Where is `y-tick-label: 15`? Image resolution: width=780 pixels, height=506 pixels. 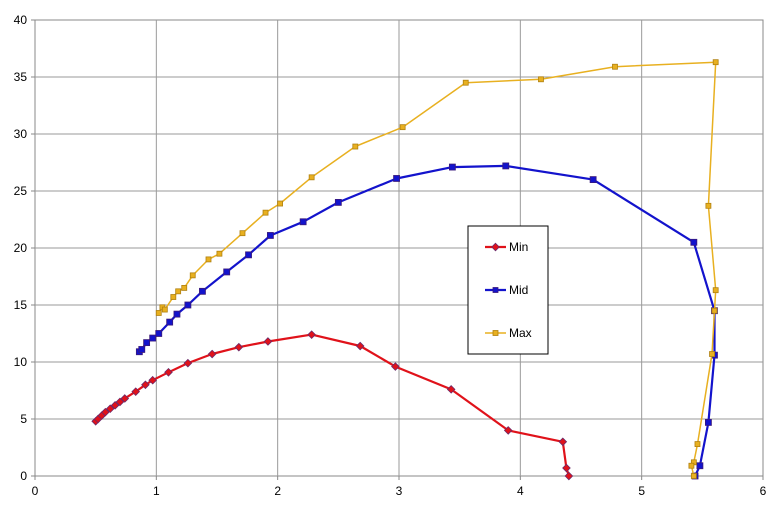
y-tick-label: 15 is located at coordinates (21, 305).